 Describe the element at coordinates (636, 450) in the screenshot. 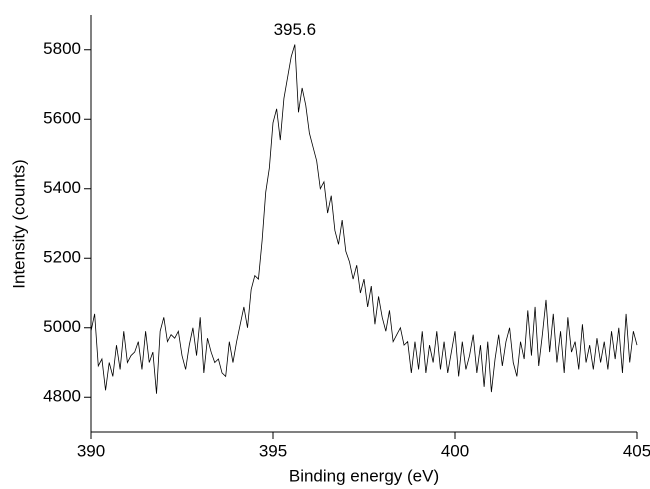

I see `x-tick-label: 405` at that location.